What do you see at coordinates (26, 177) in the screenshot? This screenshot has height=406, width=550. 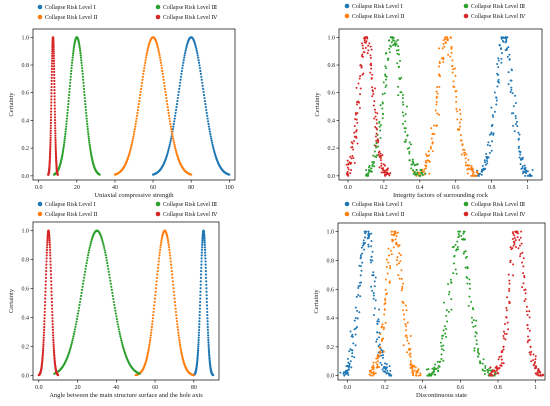 I see `y-tick-label: 0.0` at bounding box center [26, 177].